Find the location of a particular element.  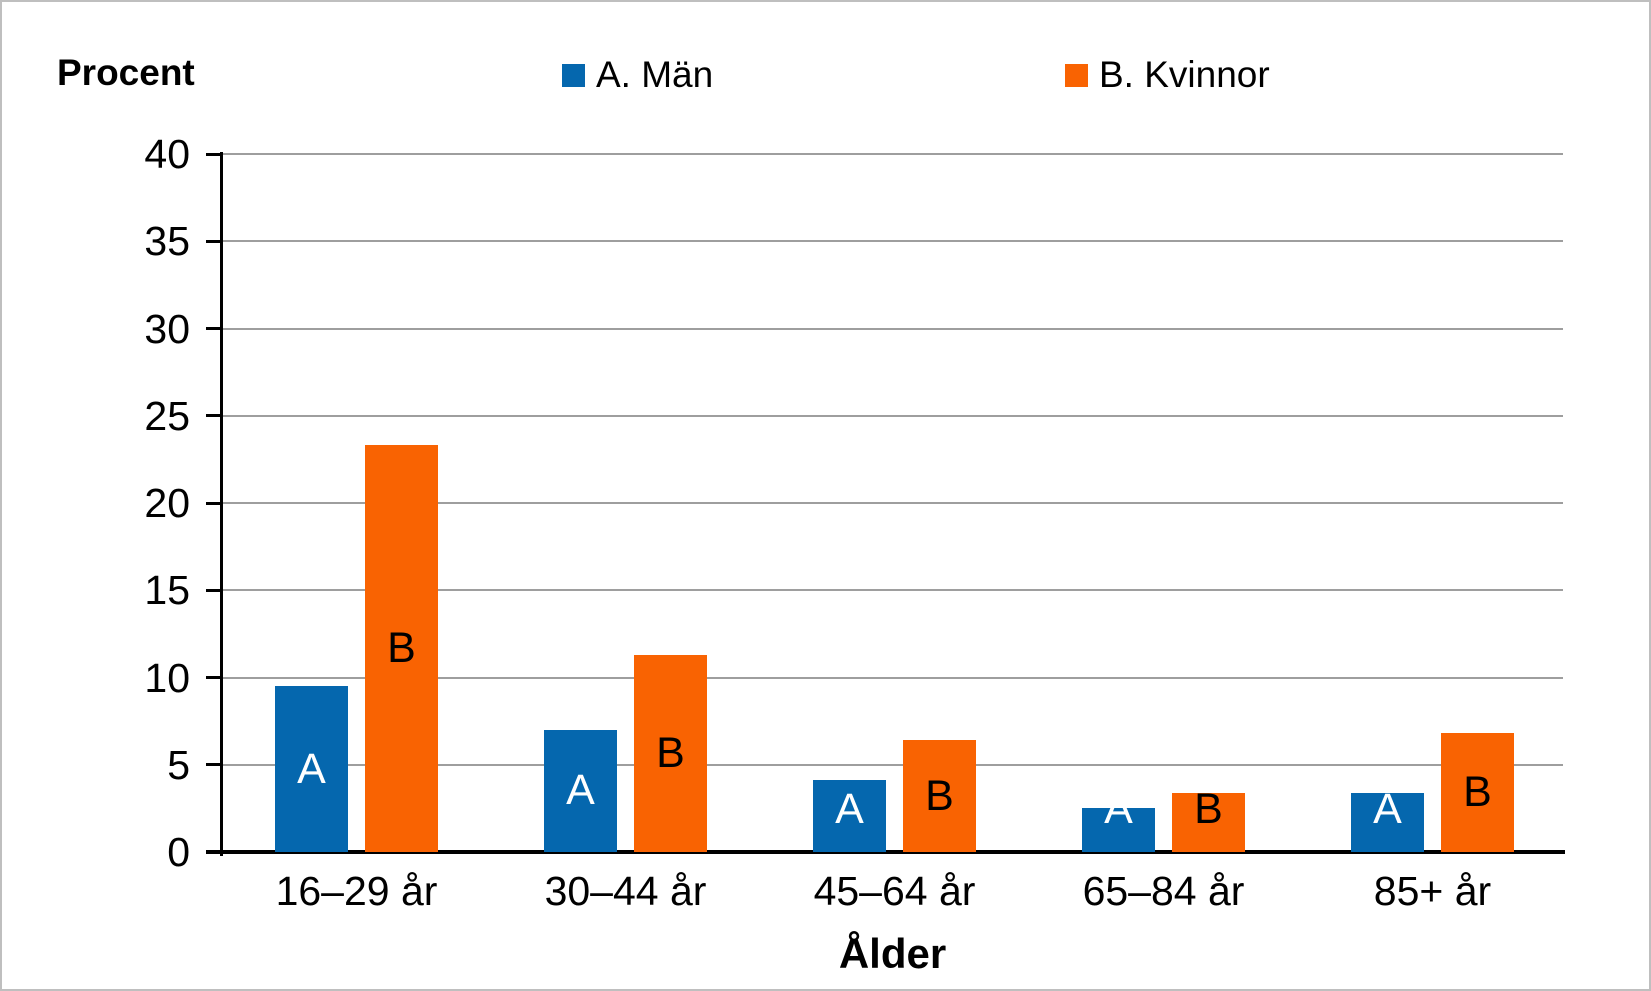

y-tick-label: 30 is located at coordinates (167, 328).